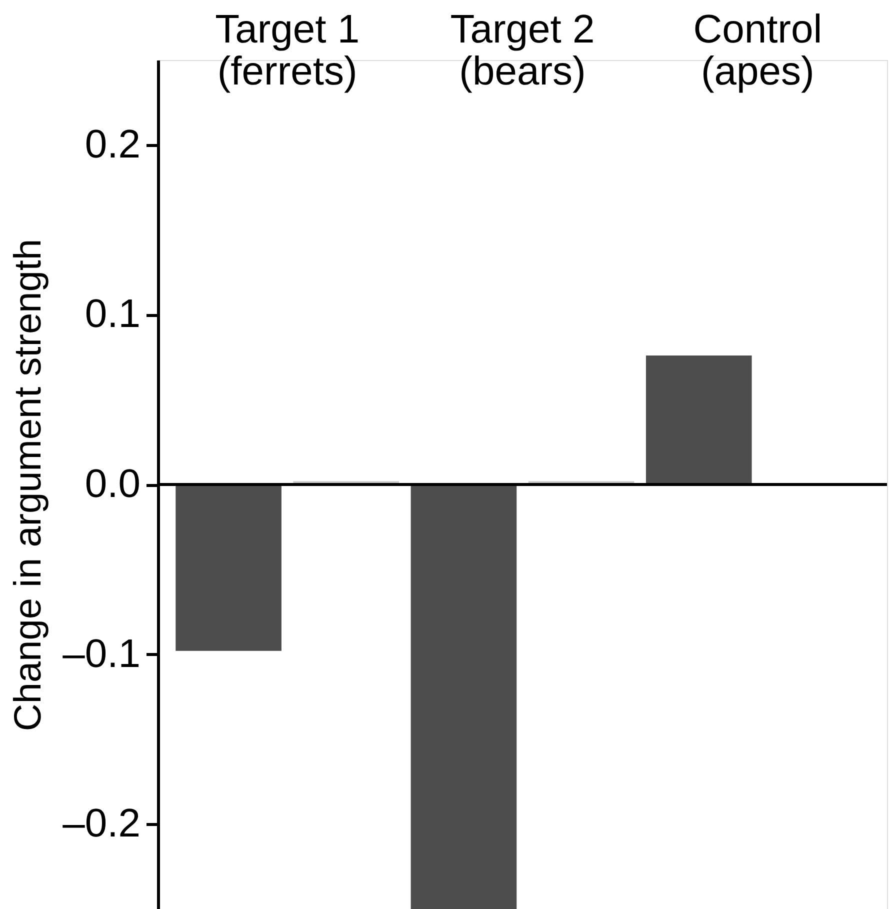 Image resolution: width=889 pixels, height=909 pixels. What do you see at coordinates (101, 654) in the screenshot?
I see `y-tick-label: –0.1` at bounding box center [101, 654].